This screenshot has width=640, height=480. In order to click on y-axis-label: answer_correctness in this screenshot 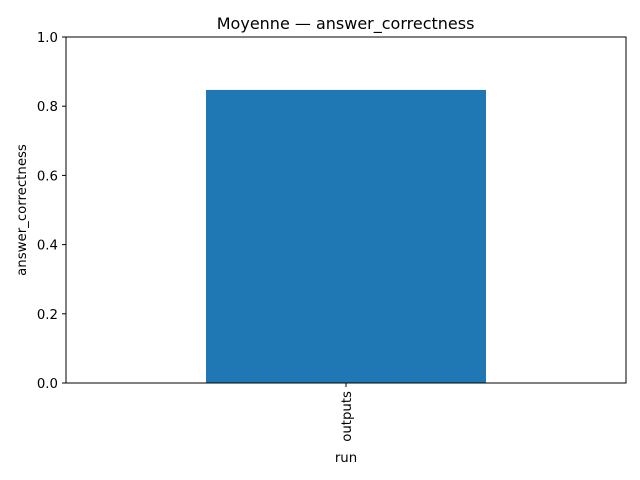, I will do `click(22, 210)`.